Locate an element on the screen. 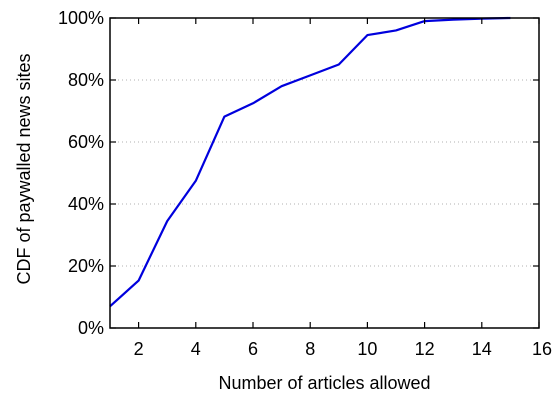  x-axis-label: Number of articles allowed is located at coordinates (324, 383).